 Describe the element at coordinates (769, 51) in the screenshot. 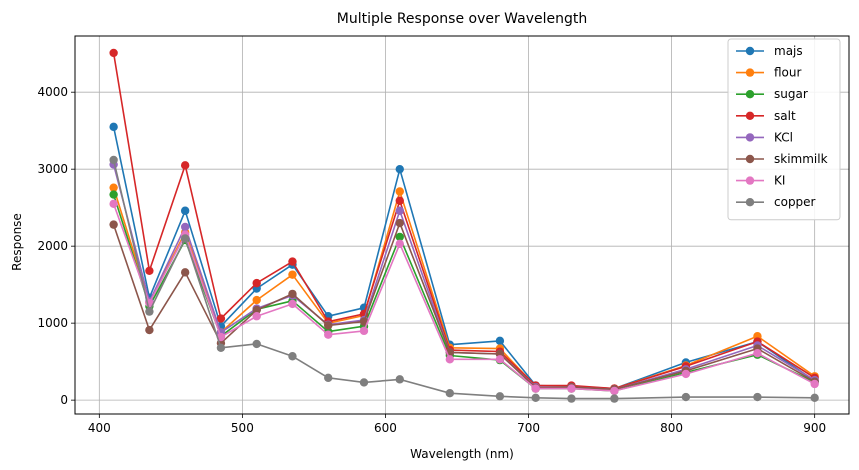

I see `legend-item-majs: majs` at that location.